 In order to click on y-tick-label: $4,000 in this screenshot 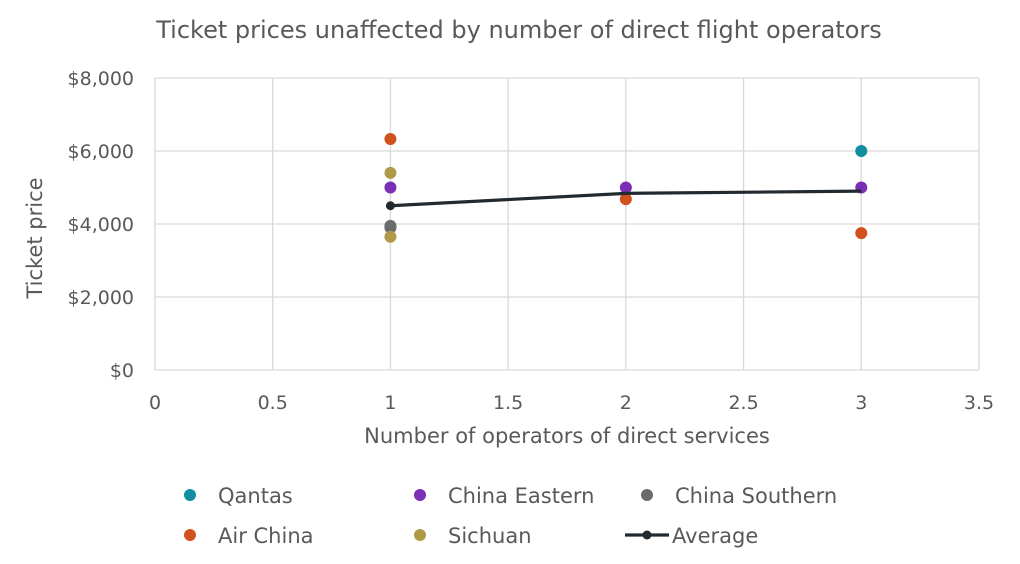, I will do `click(101, 225)`.